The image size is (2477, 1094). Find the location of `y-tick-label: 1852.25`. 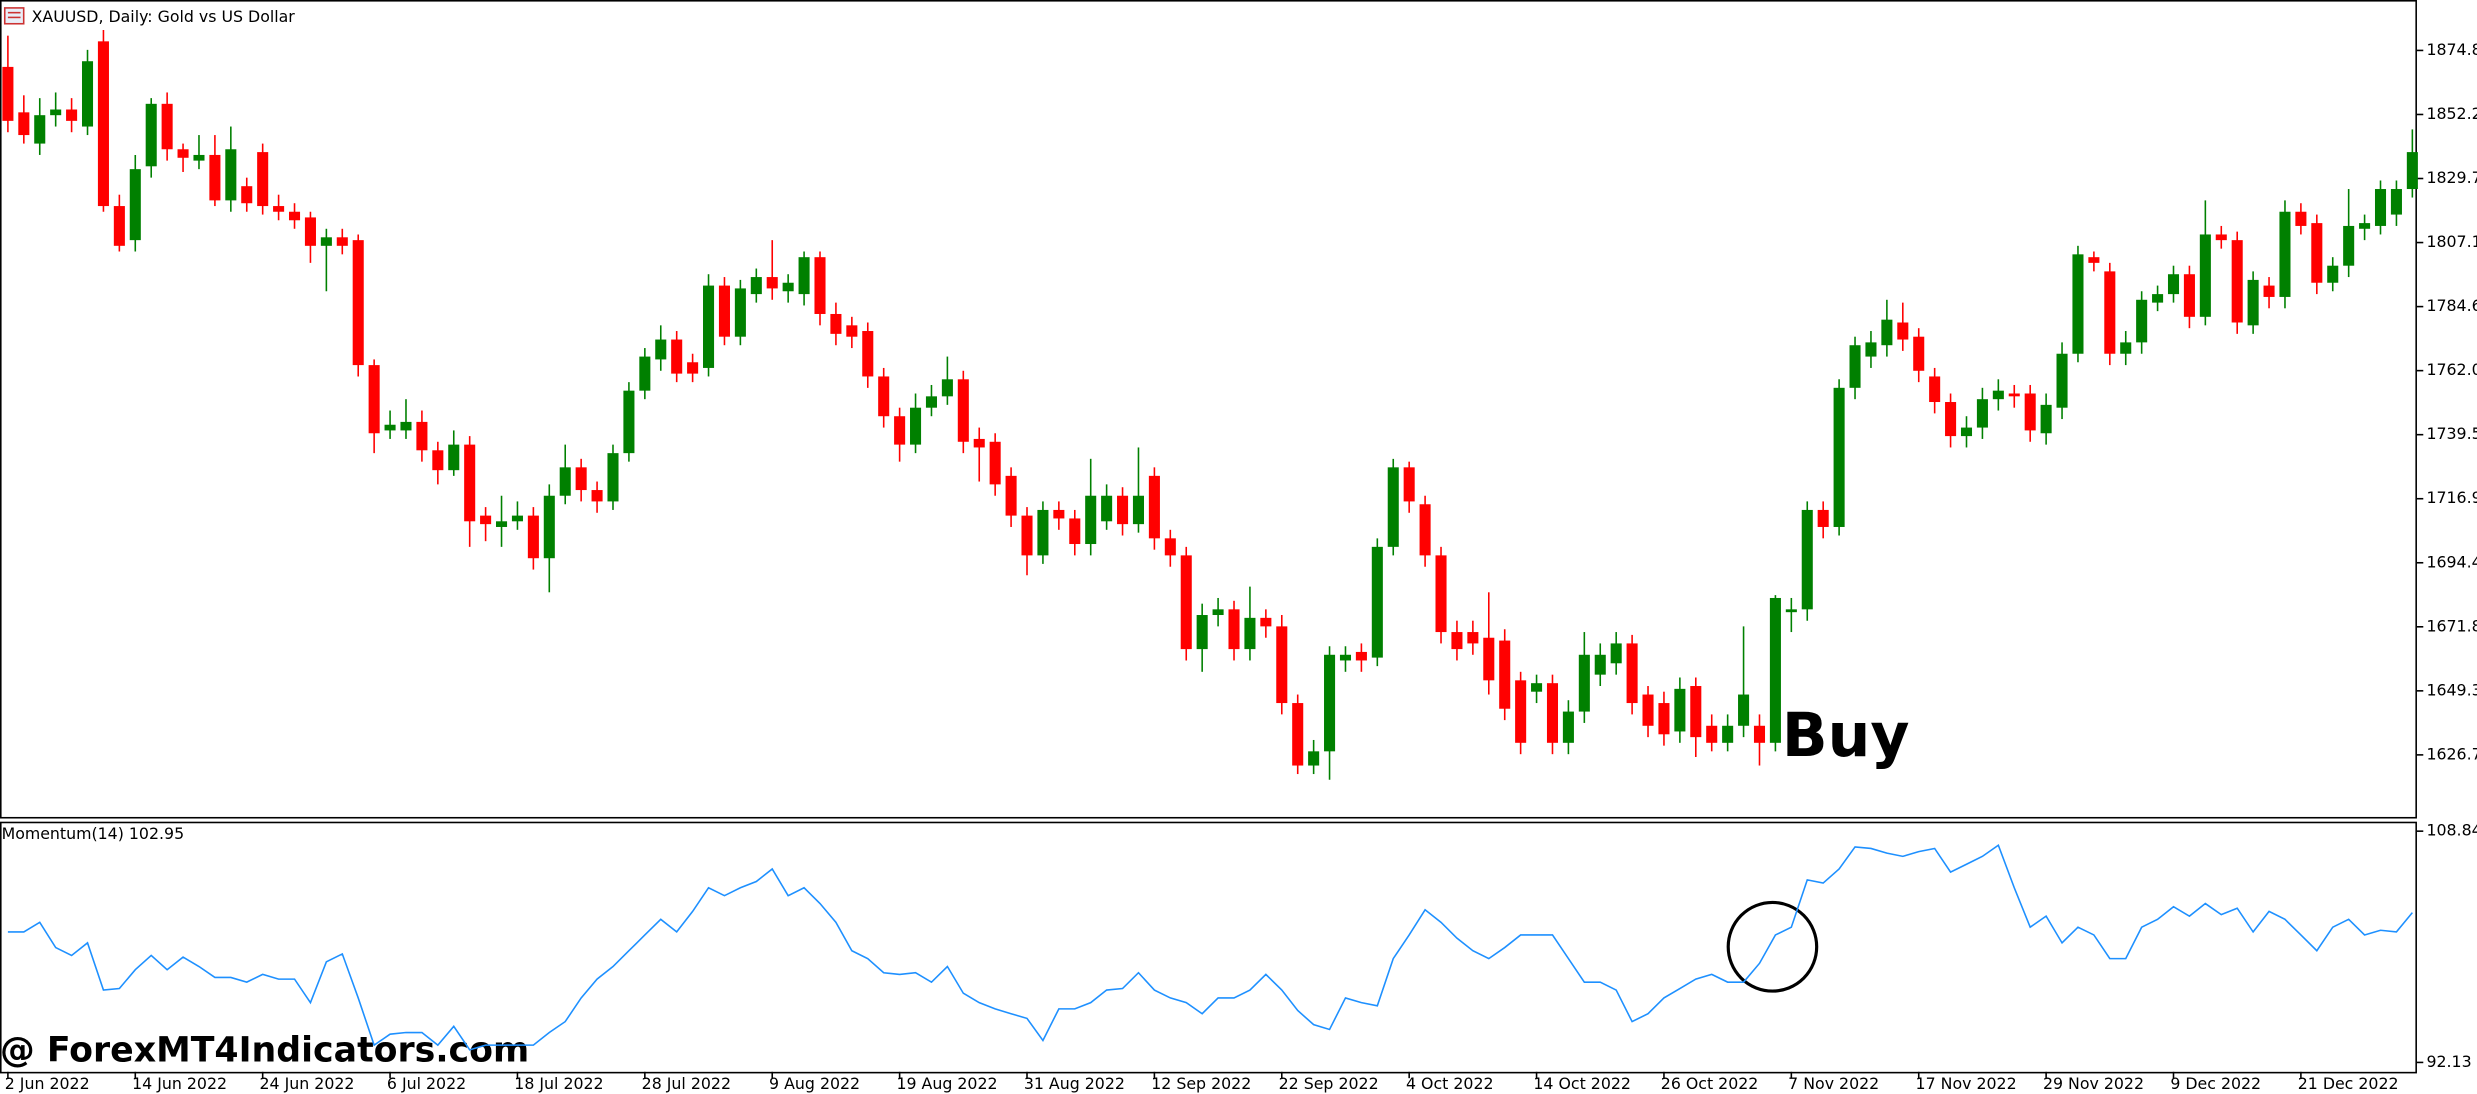

y-tick-label: 1852.25 is located at coordinates (2451, 113).